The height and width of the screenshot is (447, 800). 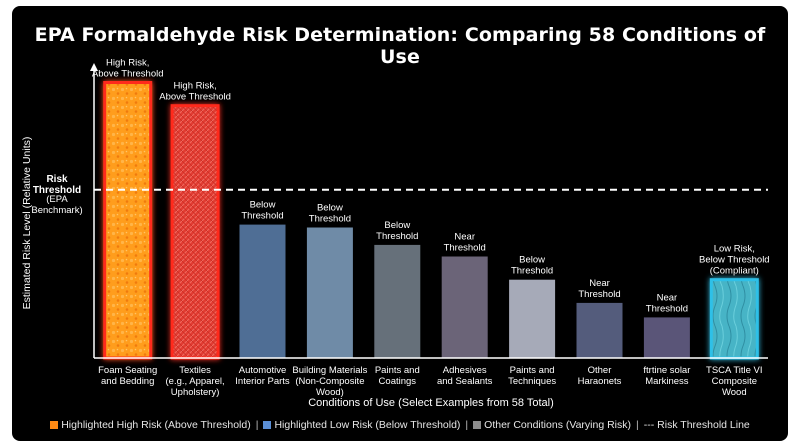 What do you see at coordinates (532, 370) in the screenshot?
I see `x-tick-label-7-line: Paints and` at bounding box center [532, 370].